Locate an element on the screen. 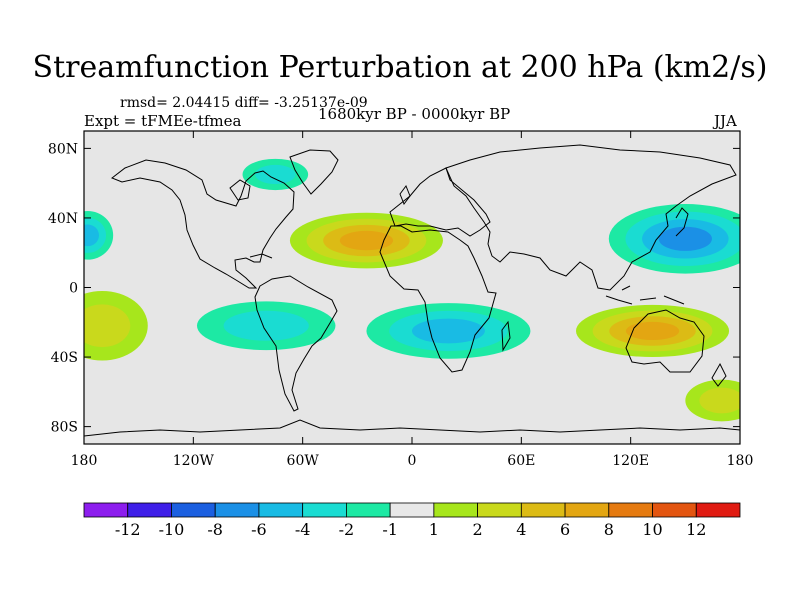 The height and width of the screenshot is (600, 800). colorbar-label: -1 is located at coordinates (390, 529).